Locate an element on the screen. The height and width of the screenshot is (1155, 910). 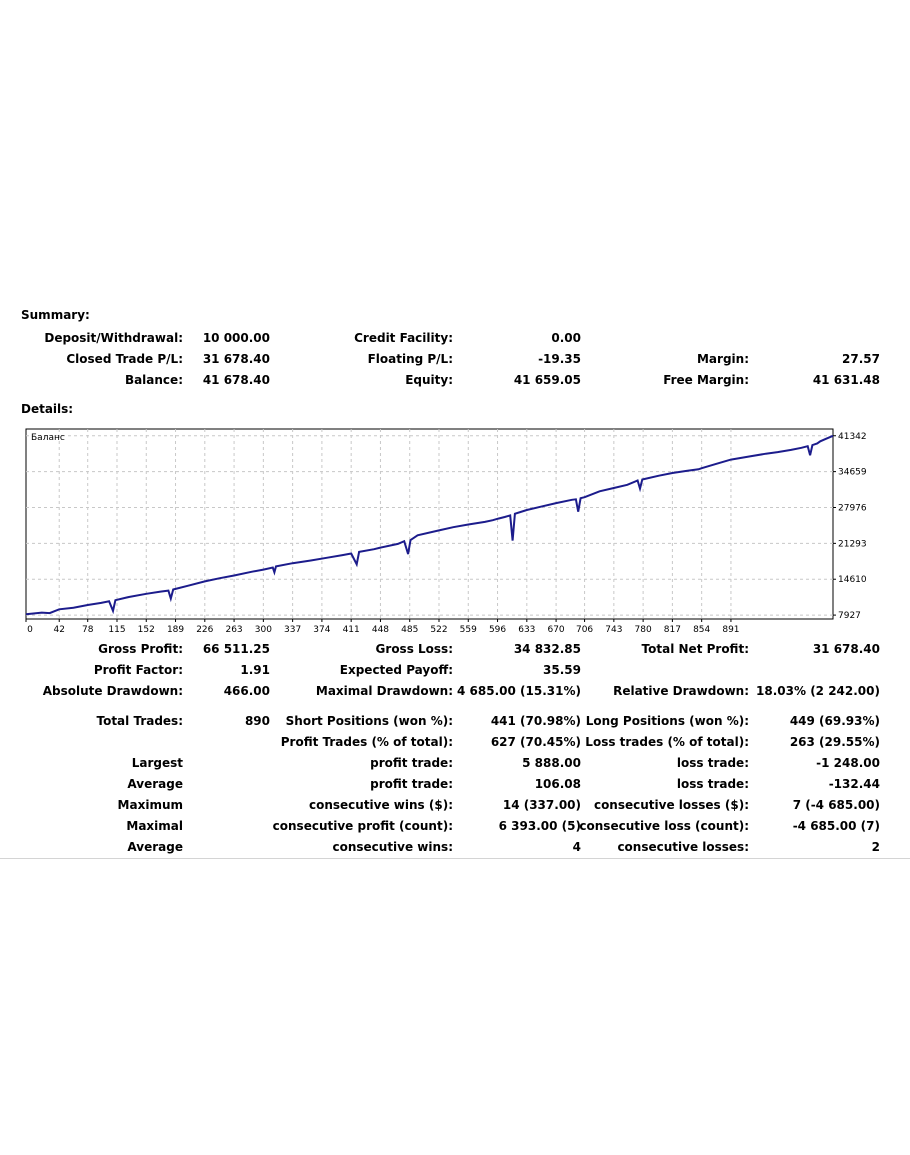
details-label: consecutive losses ($): is located at coordinates (671, 805).